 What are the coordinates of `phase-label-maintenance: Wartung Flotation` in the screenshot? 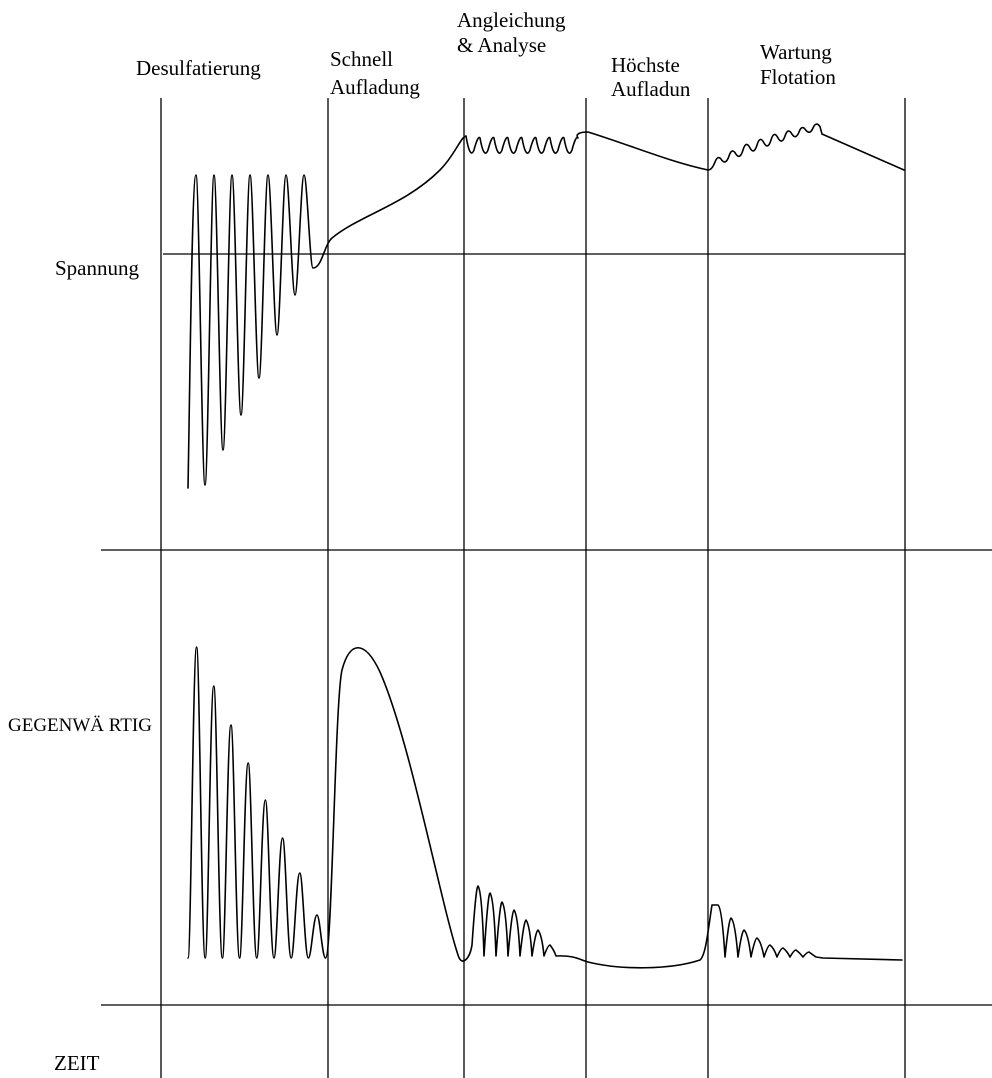 It's located at (798, 64).